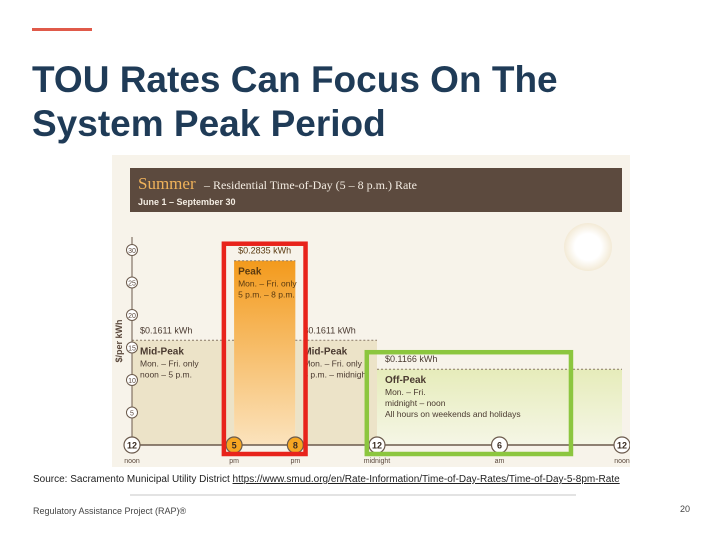 The image size is (720, 540). Describe the element at coordinates (325, 351) in the screenshot. I see `rate-period-name-2: Mid-Peak` at that location.